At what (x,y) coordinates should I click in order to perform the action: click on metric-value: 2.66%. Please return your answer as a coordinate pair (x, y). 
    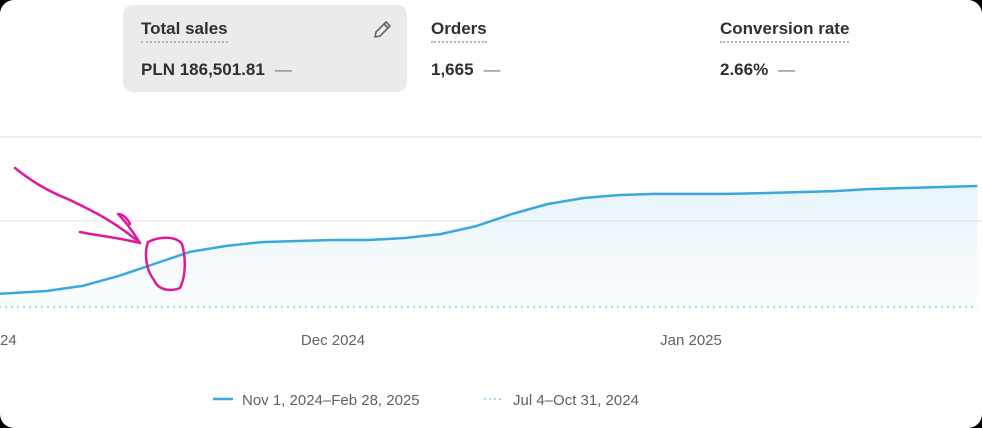
    Looking at the image, I should click on (744, 69).